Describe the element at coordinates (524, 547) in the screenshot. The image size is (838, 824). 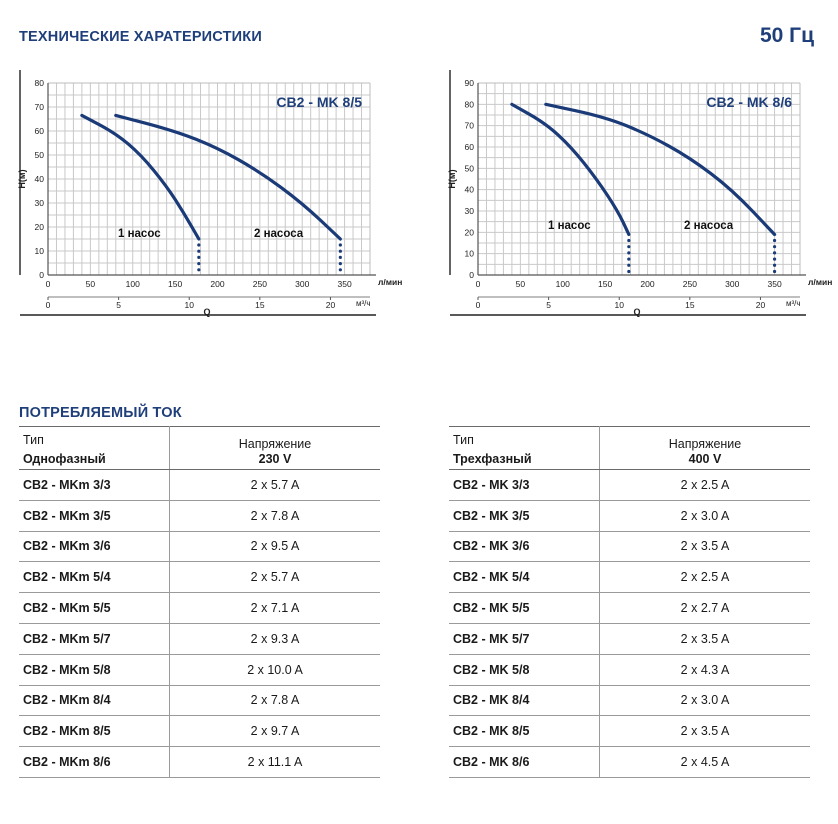
I see `pump-type-cell: CB2 - MK 3/6` at that location.